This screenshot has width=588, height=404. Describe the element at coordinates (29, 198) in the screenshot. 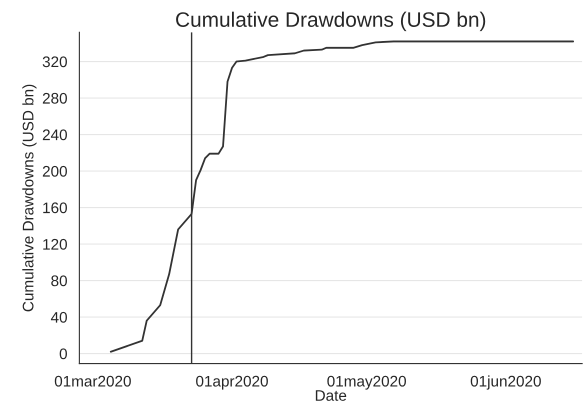

I see `y-axis-title: Cumulative Drawdowns (USD bn)` at that location.